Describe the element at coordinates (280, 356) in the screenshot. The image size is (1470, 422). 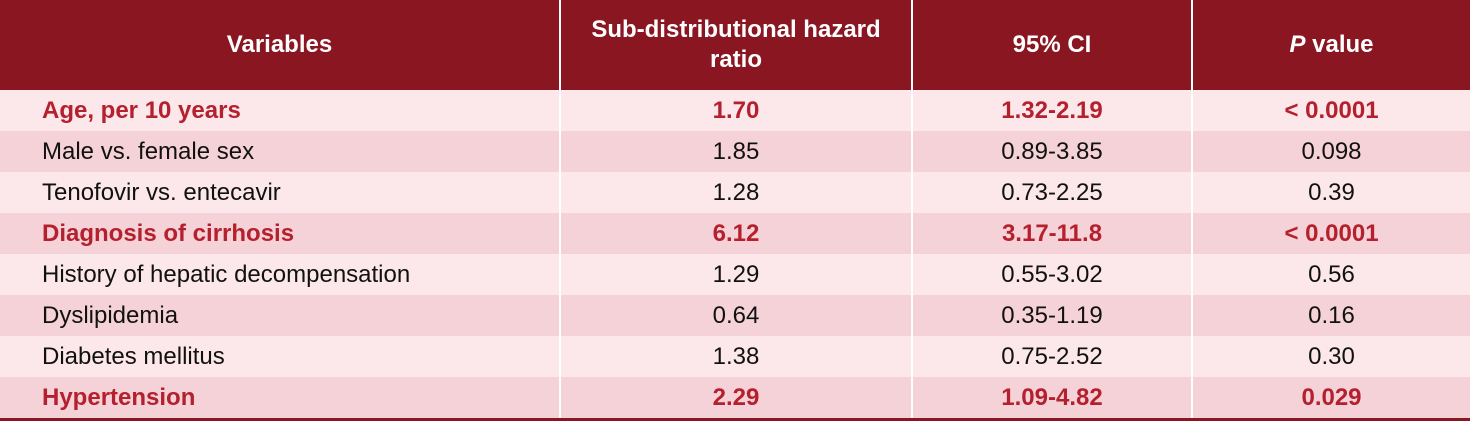
I see `variable-cell: Diabetes mellitus` at that location.